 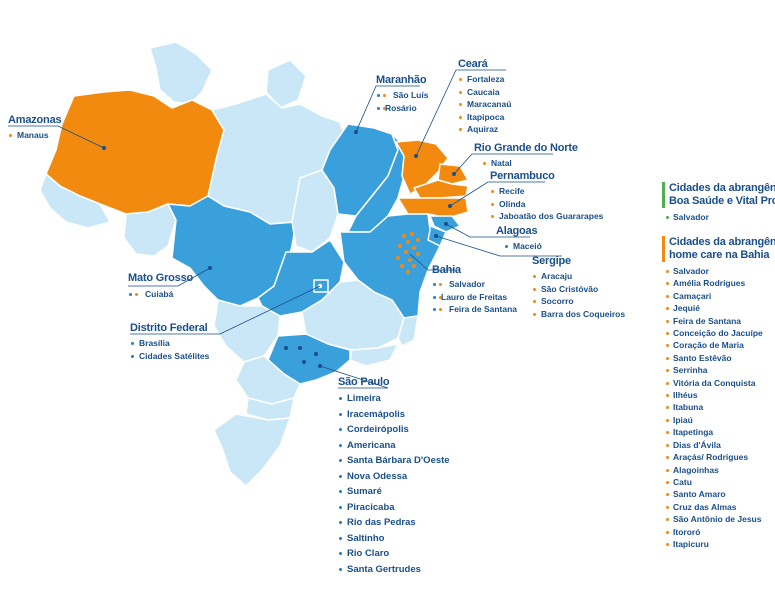 I want to click on bahia-homecare-markers, so click(x=408, y=253).